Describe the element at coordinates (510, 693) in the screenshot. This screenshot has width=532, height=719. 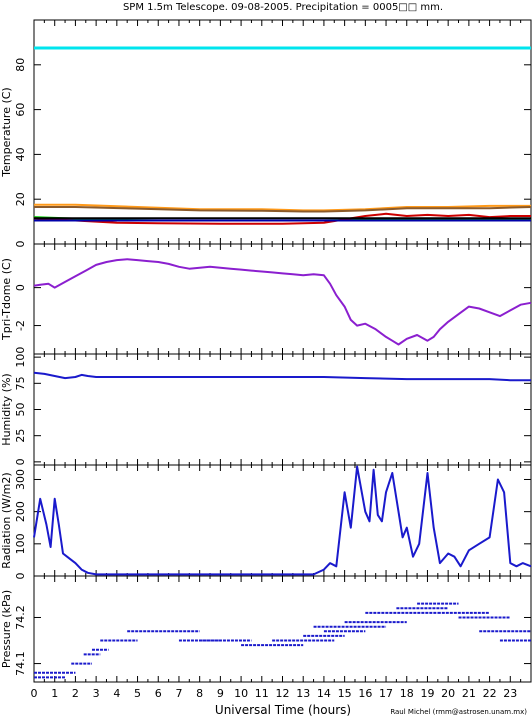
I see `x-tick-label: 23` at that location.